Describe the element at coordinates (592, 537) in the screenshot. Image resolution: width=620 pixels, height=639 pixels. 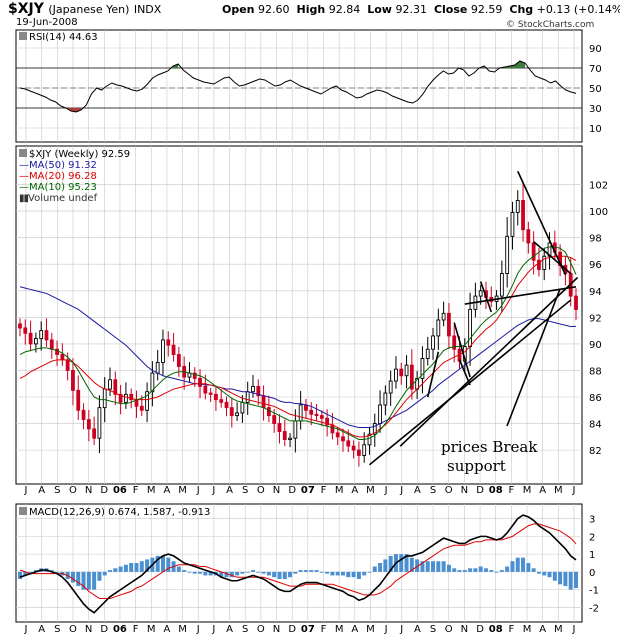
I see `macd-y-tick: 2` at that location.